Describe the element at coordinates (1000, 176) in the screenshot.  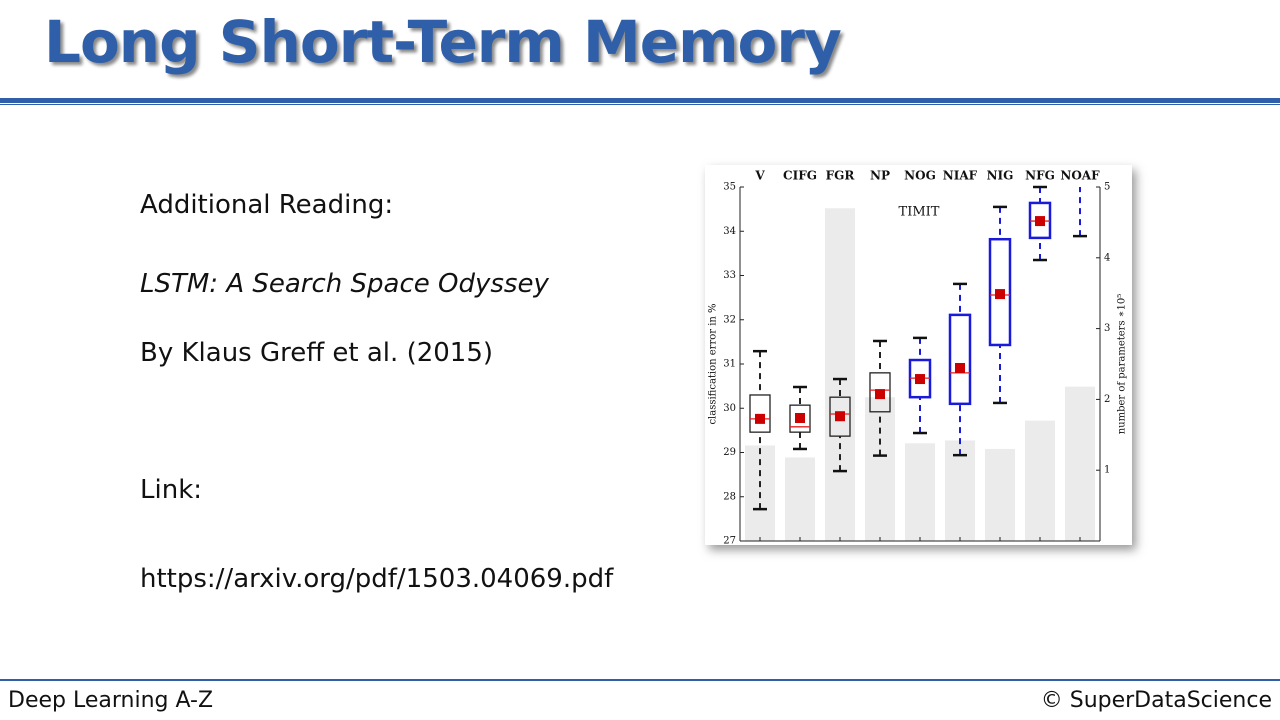
I see `category-label: NIG` at that location.